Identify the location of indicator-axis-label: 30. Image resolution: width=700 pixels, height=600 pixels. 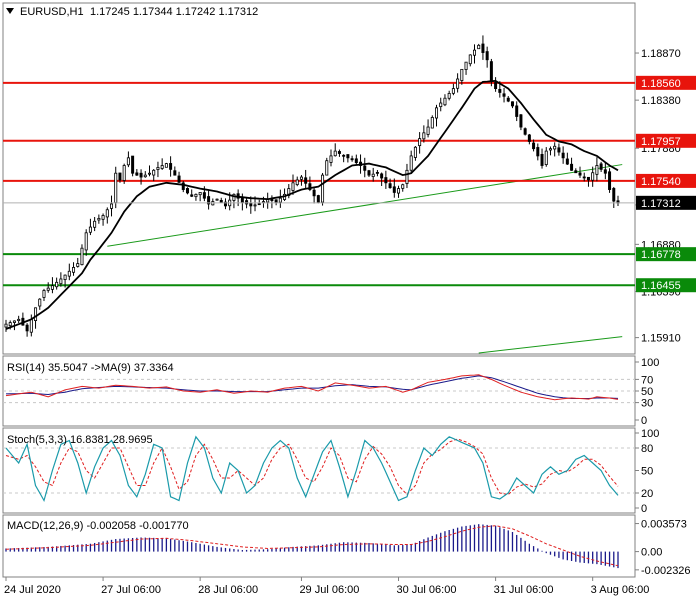
(647, 404).